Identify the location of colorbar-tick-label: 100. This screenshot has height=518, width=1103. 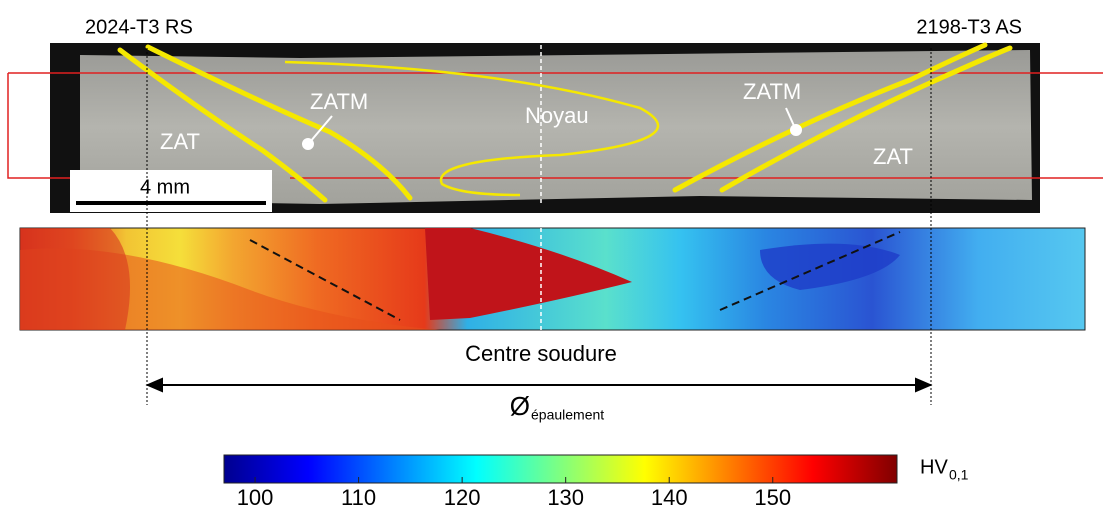
(255, 497).